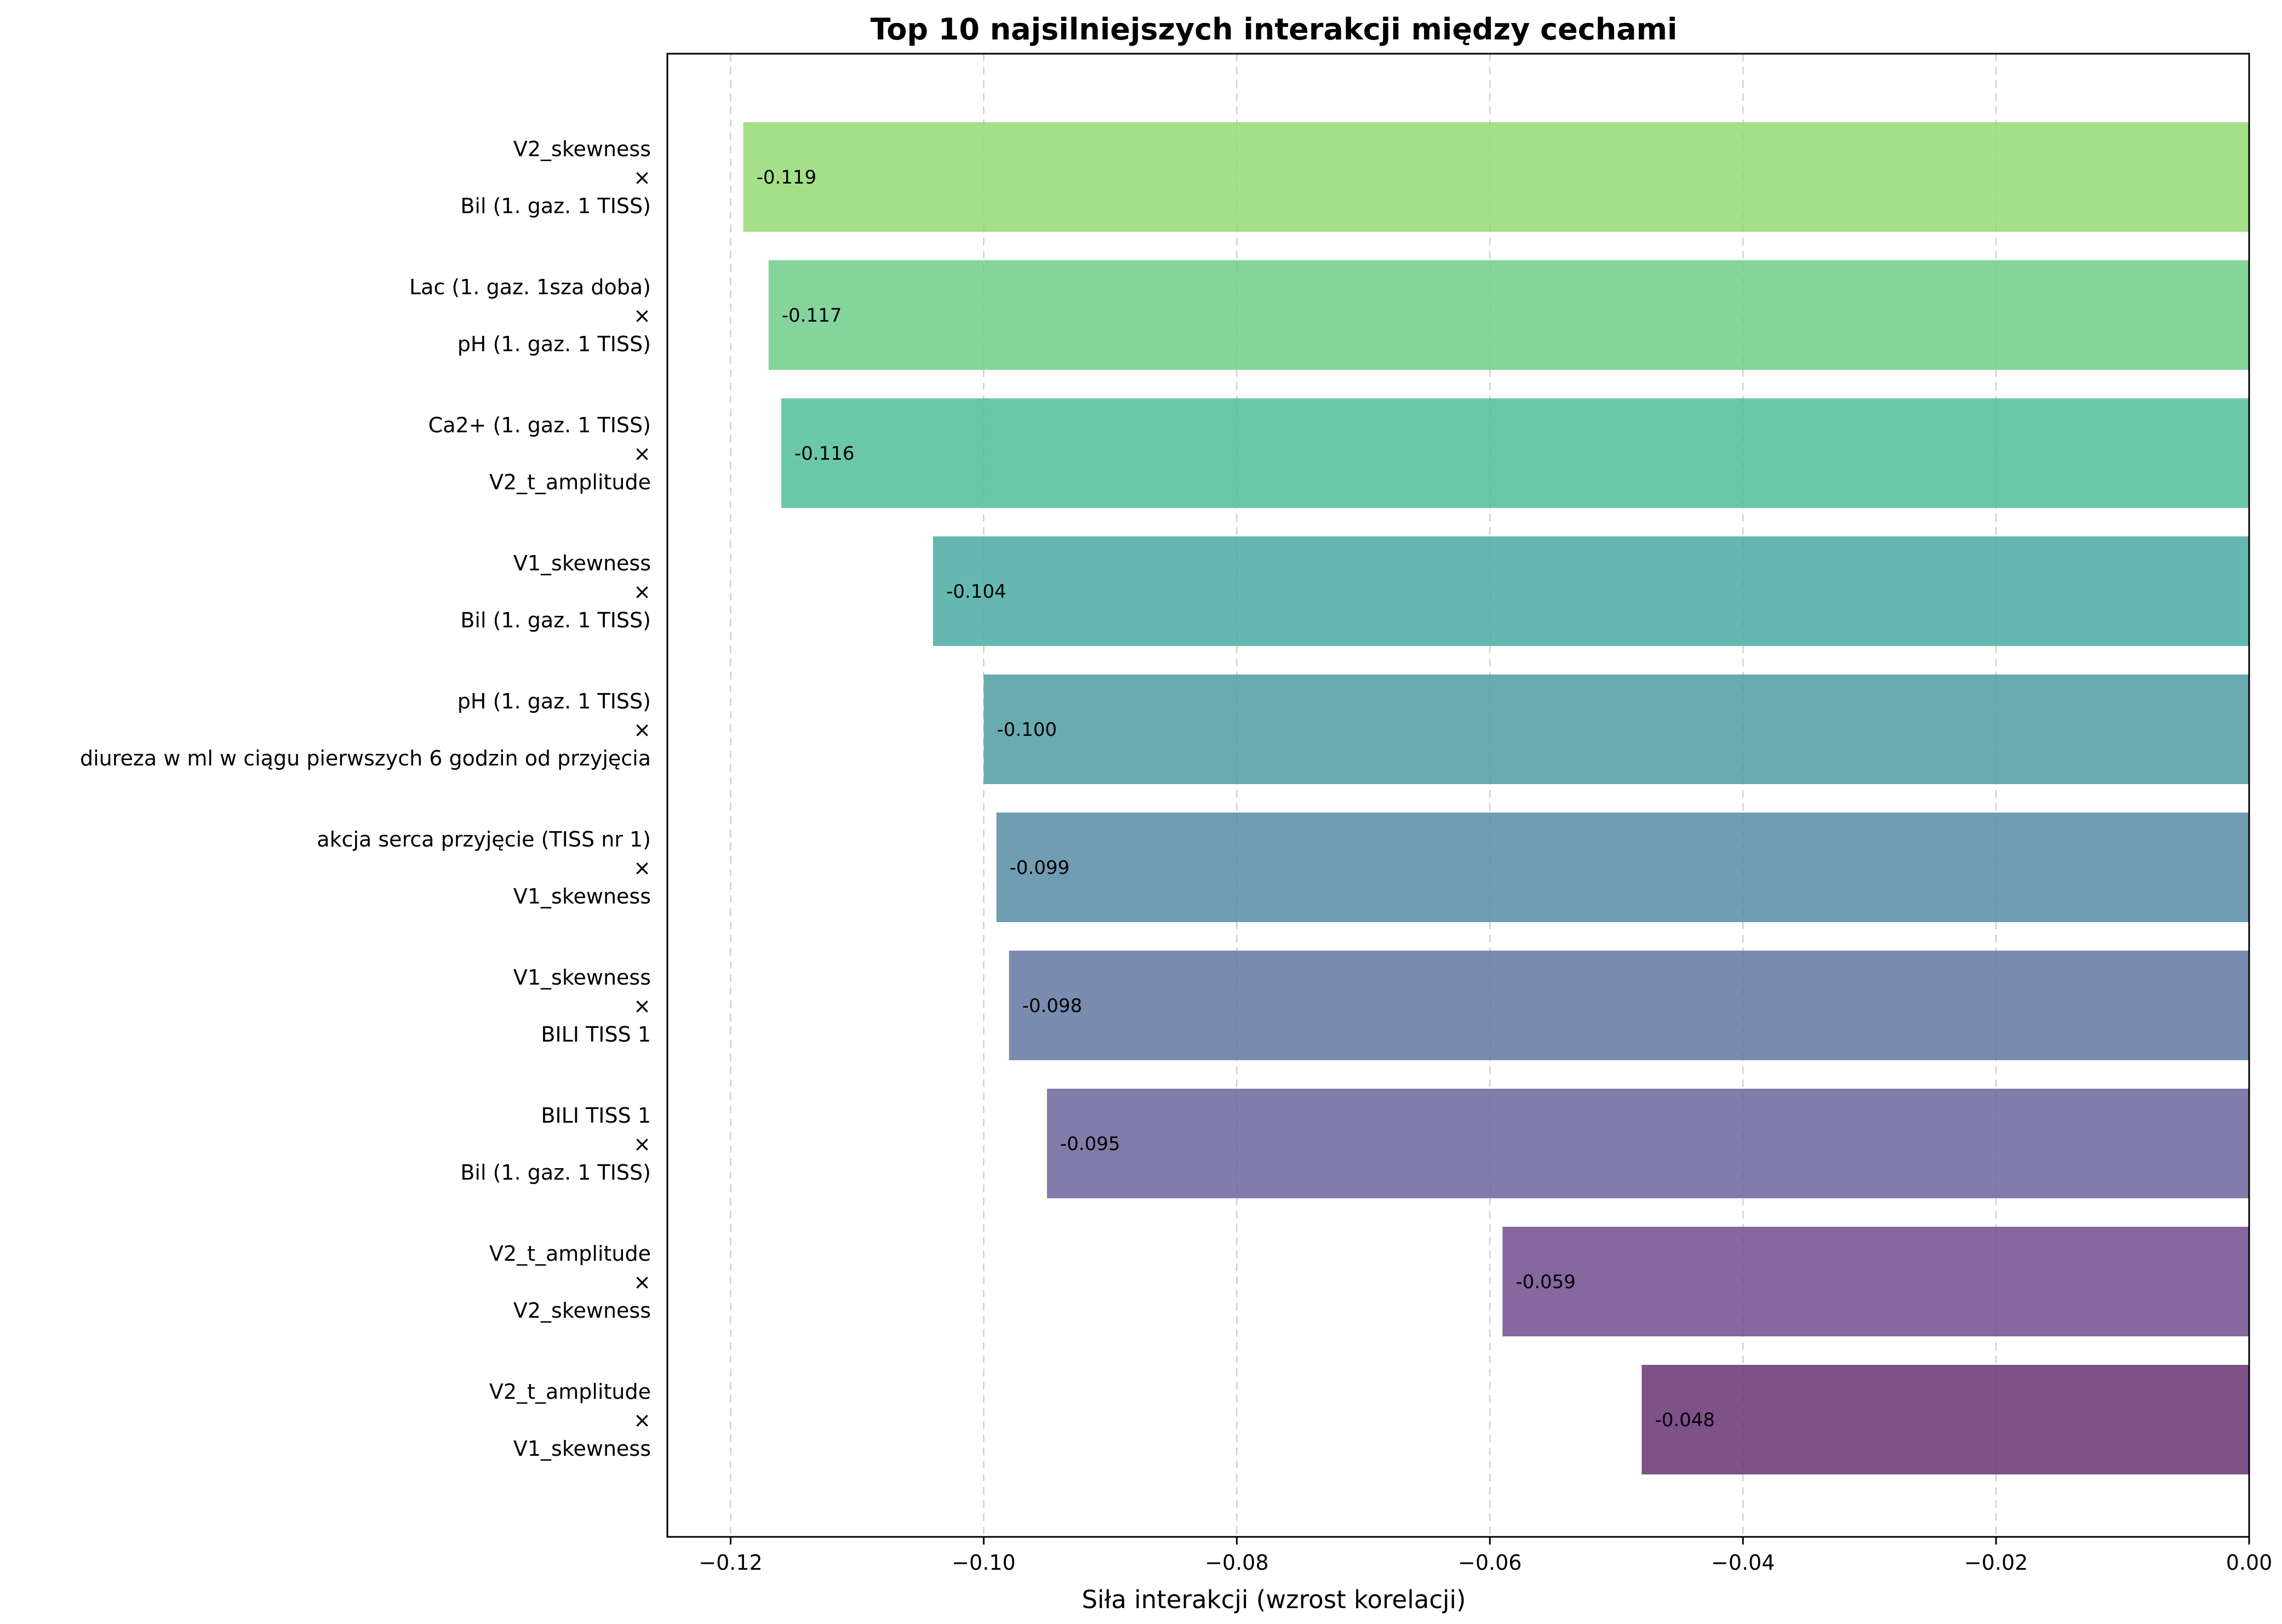  I want to click on x-tick-label: −0.04, so click(1743, 1563).